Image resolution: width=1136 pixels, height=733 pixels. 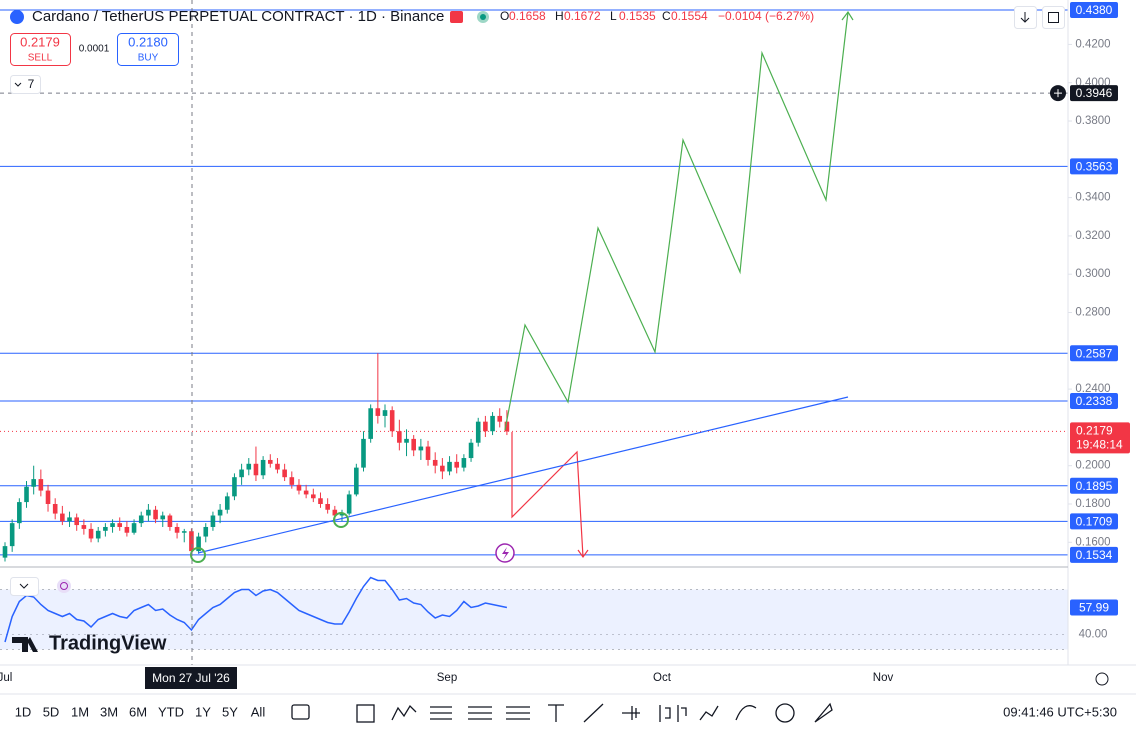 What do you see at coordinates (109, 711) in the screenshot?
I see `timeframe: 3M` at bounding box center [109, 711].